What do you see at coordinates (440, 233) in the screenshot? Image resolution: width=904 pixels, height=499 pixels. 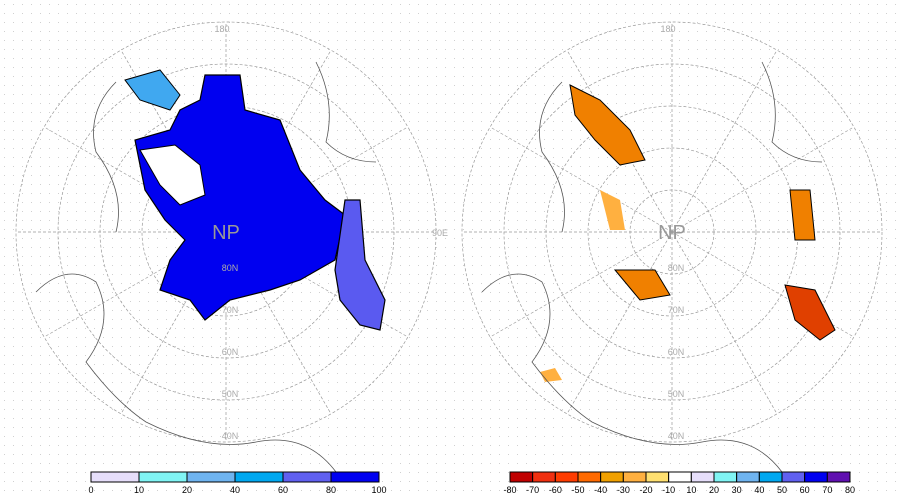 I see `longitude-label-right: 90E` at bounding box center [440, 233].